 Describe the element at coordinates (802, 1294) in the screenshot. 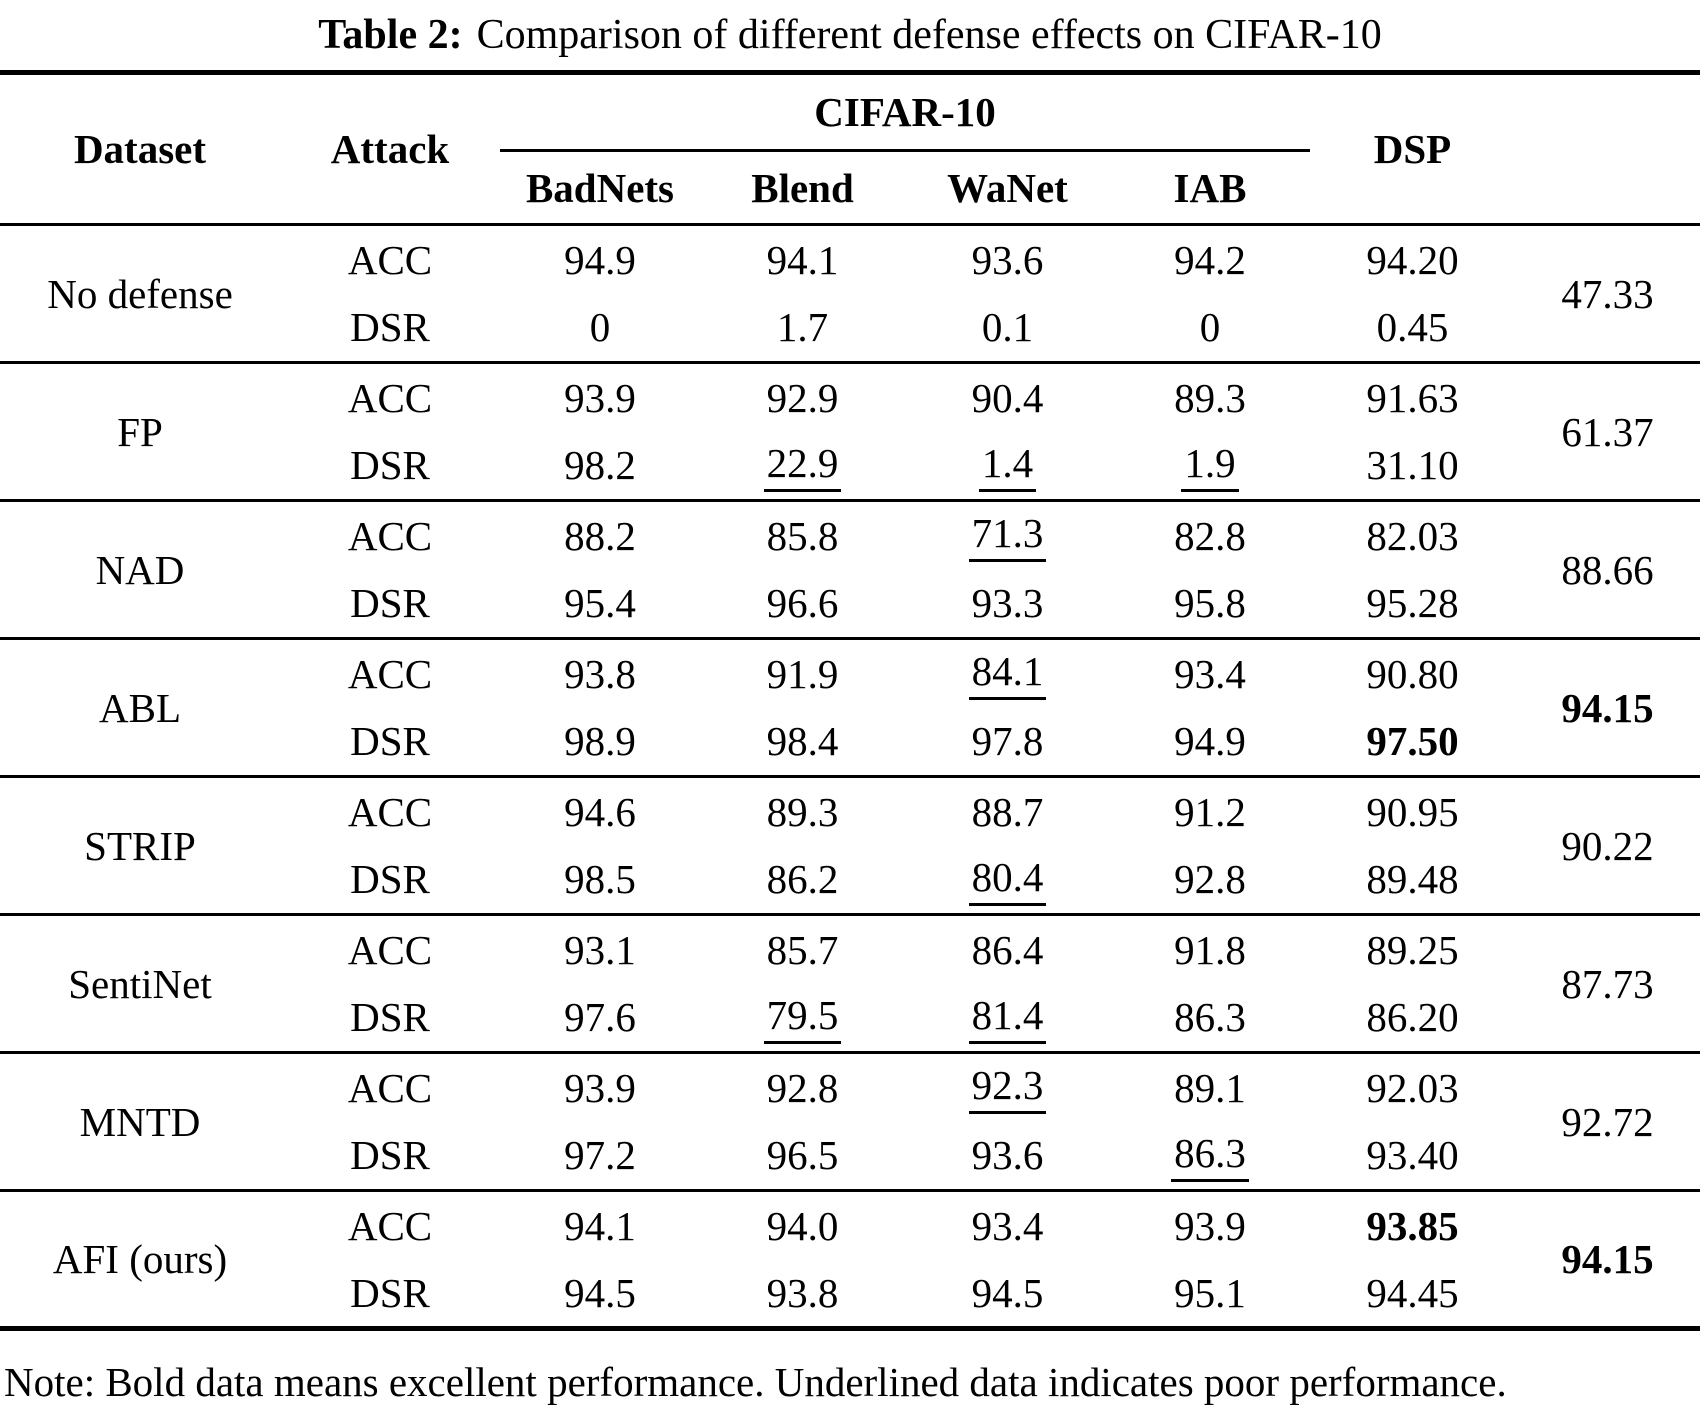

I see `value-cell: 93.8` at that location.